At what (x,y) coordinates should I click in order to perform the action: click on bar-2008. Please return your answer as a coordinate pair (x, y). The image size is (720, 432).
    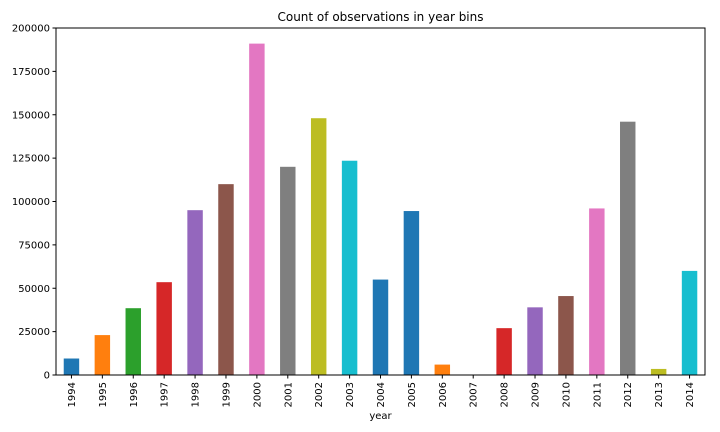
    Looking at the image, I should click on (504, 351).